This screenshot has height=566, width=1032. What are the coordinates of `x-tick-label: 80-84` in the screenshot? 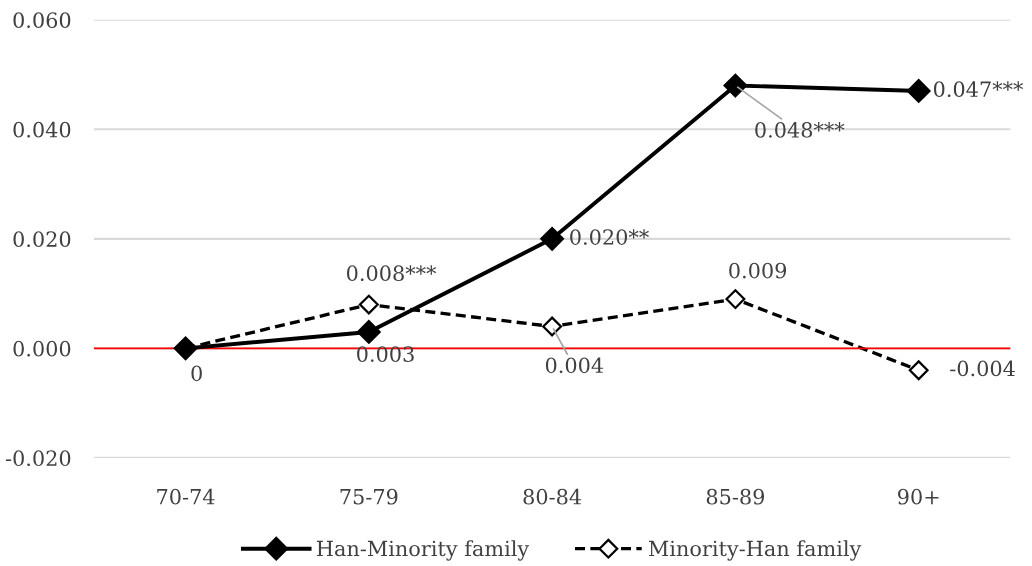 It's located at (552, 496).